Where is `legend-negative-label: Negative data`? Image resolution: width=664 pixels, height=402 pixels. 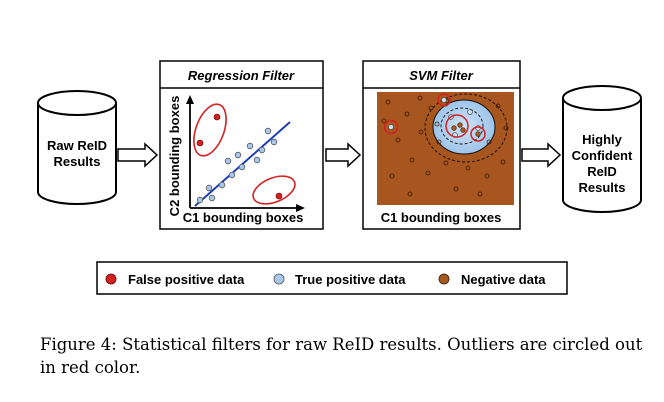
legend-negative-label: Negative data is located at coordinates (503, 279).